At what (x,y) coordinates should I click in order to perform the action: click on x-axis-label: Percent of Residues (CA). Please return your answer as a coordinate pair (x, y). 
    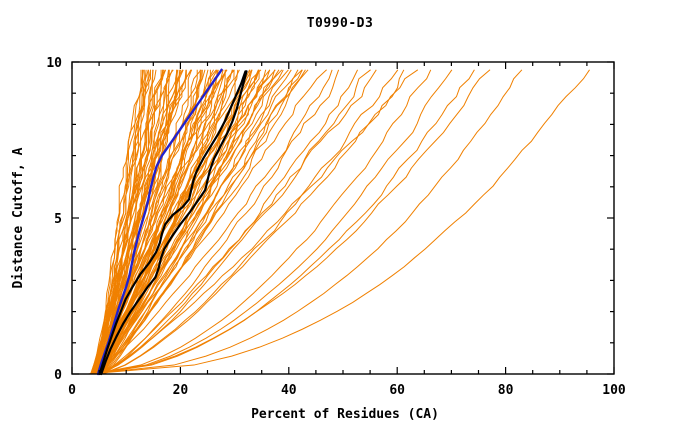
    Looking at the image, I should click on (345, 414).